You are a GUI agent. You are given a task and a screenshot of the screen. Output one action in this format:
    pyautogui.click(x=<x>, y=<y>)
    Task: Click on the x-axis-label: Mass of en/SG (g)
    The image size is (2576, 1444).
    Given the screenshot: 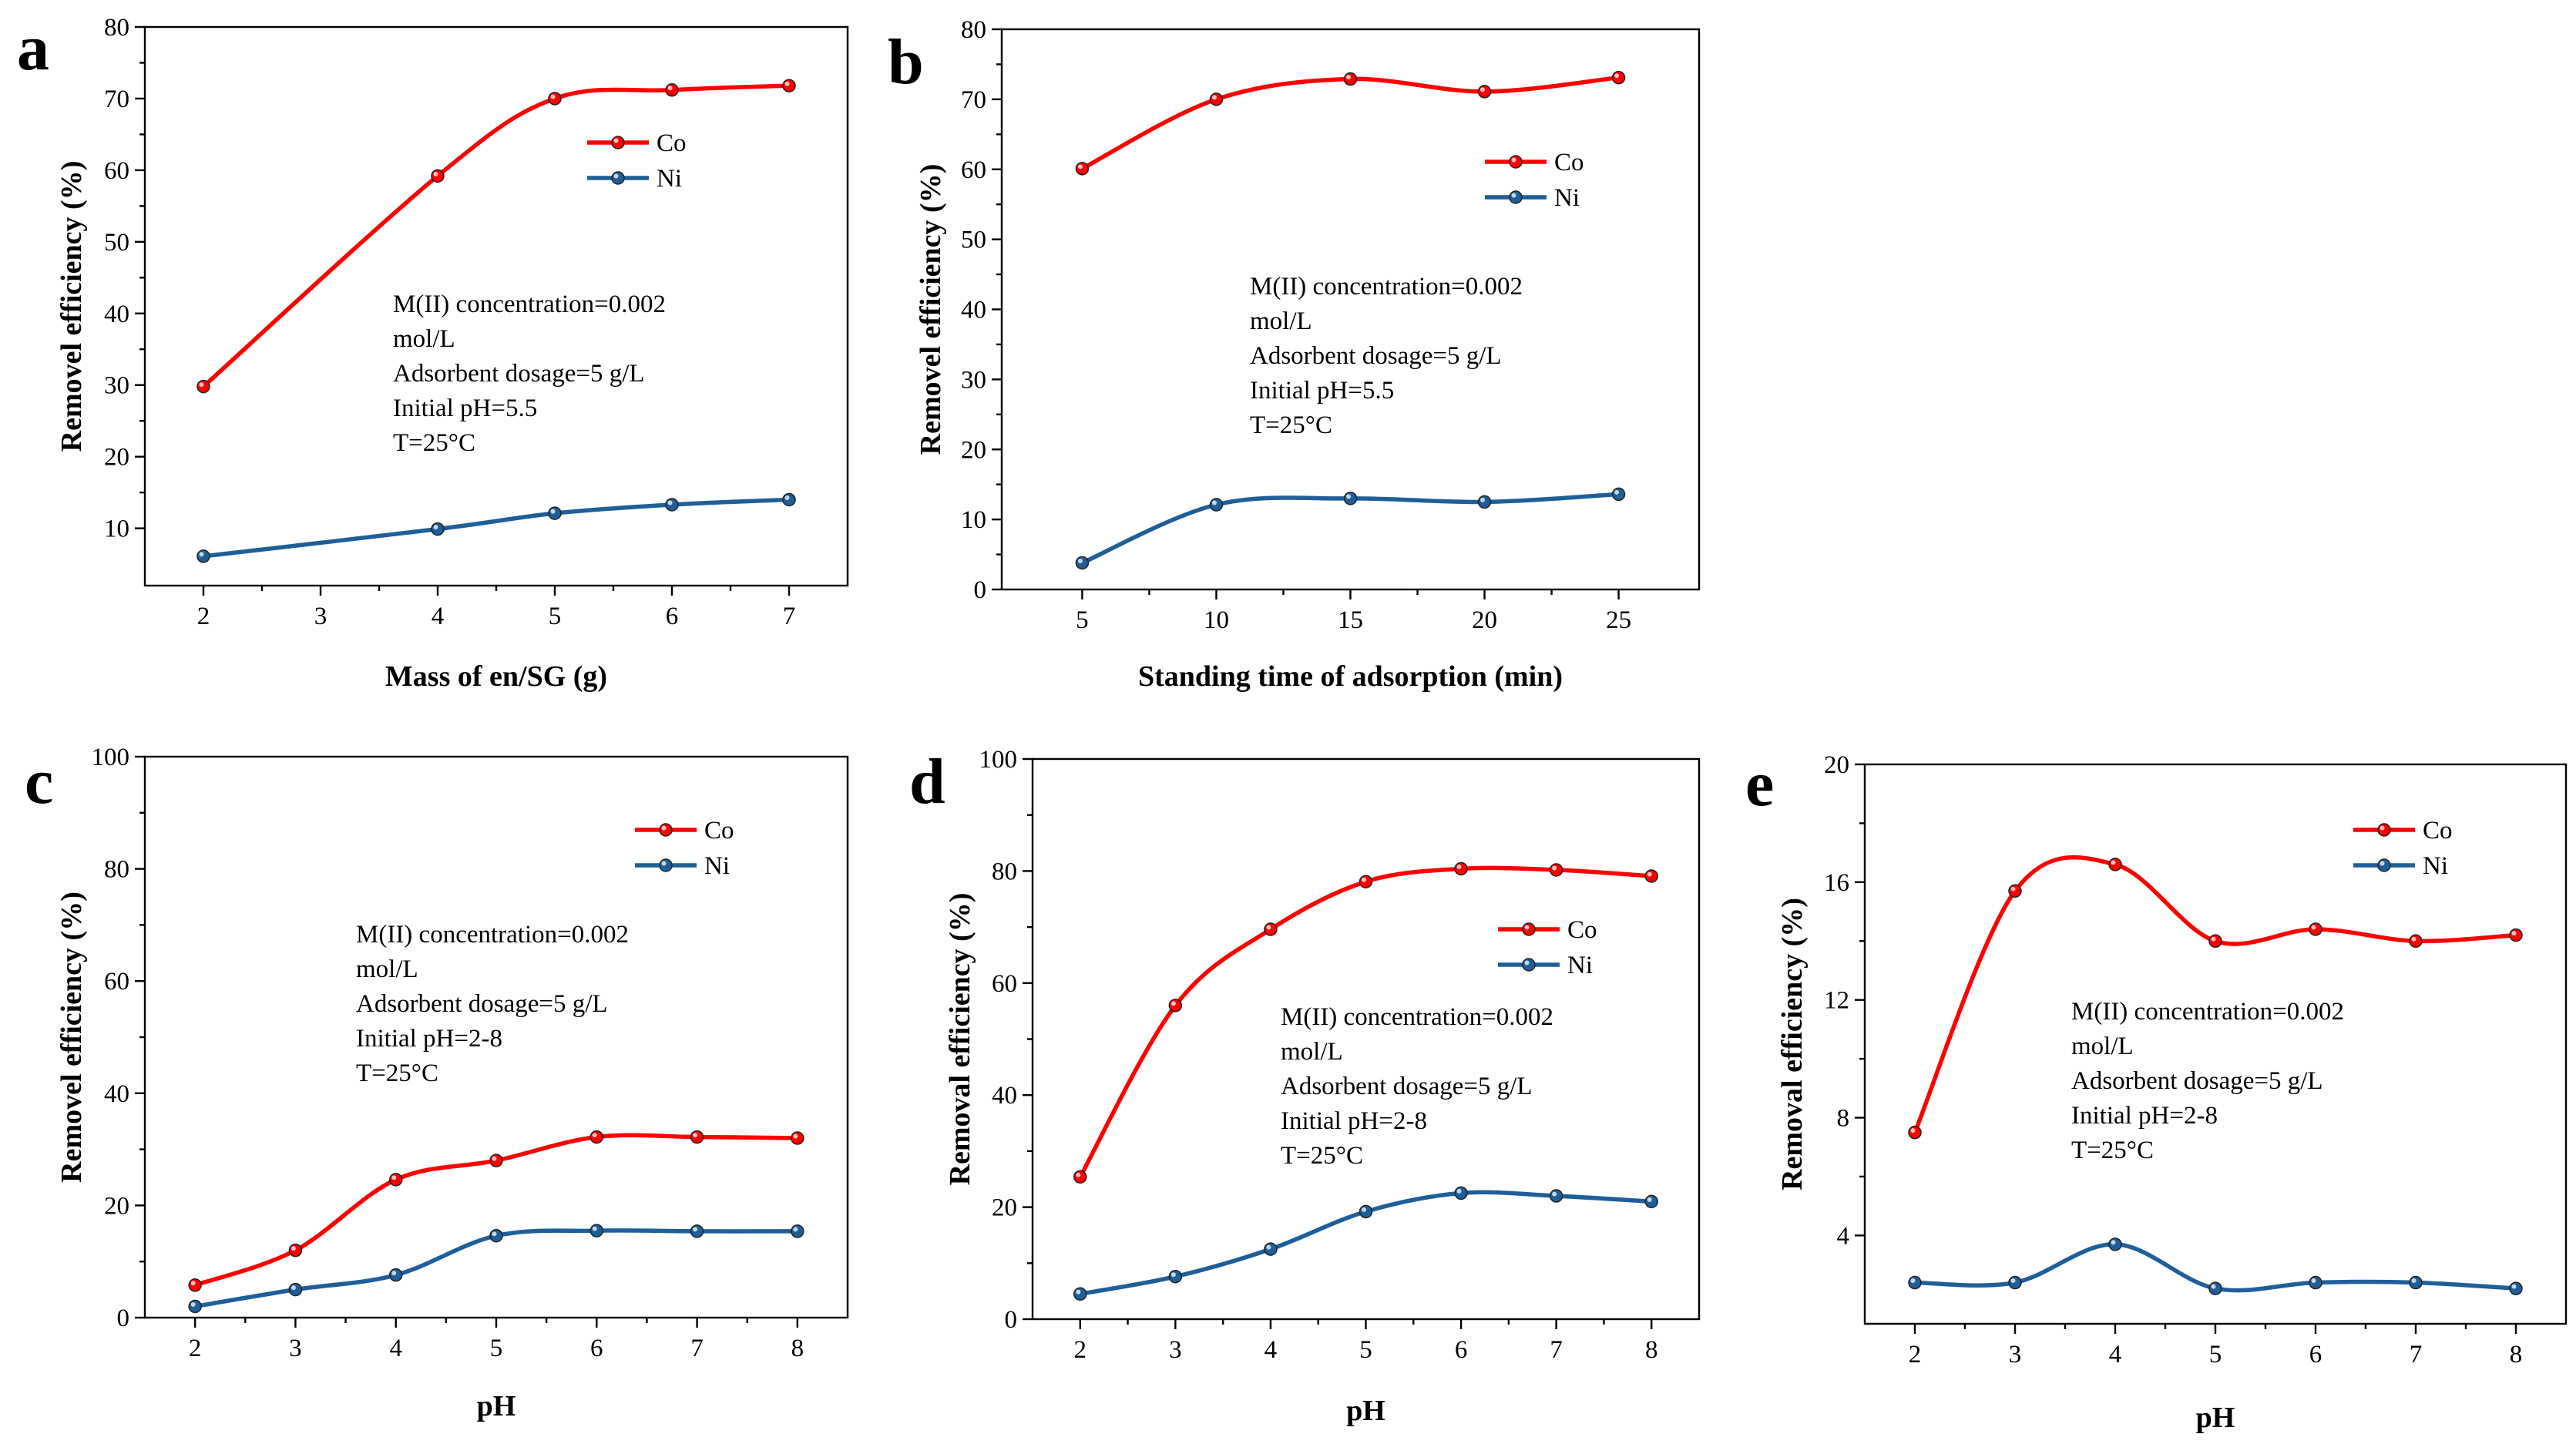 What is the action you would take?
    pyautogui.click(x=496, y=676)
    